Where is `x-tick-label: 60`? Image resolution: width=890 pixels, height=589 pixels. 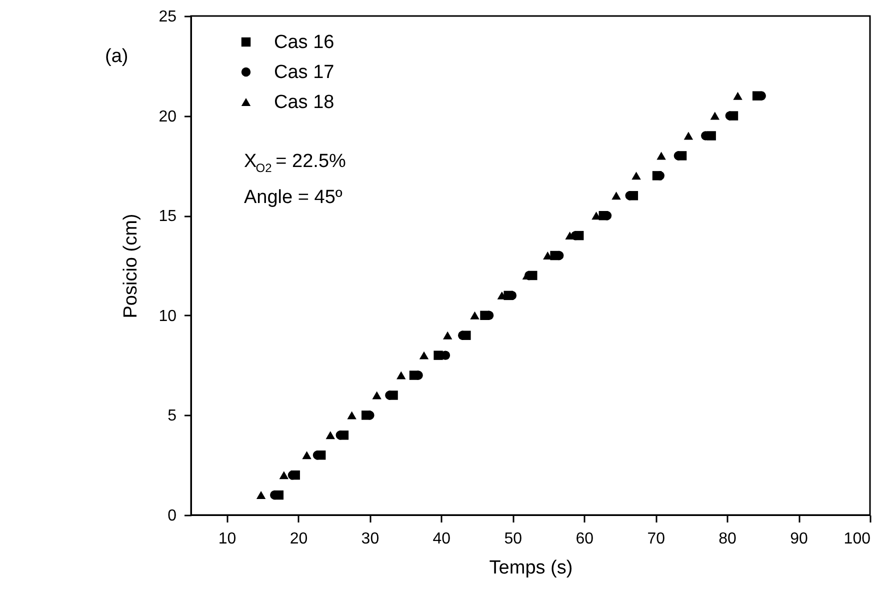
x-tick-label: 60 is located at coordinates (585, 539).